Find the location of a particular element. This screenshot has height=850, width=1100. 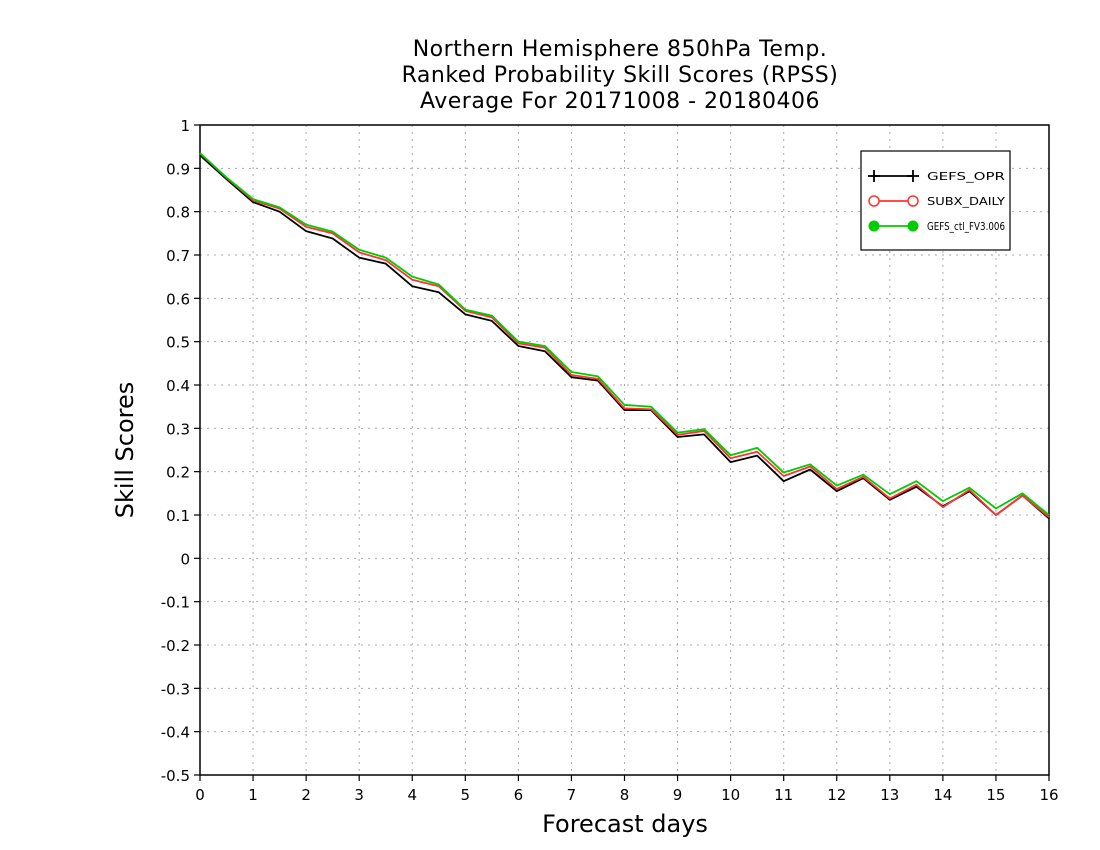

y-tick-label: 0.3 is located at coordinates (178, 429).